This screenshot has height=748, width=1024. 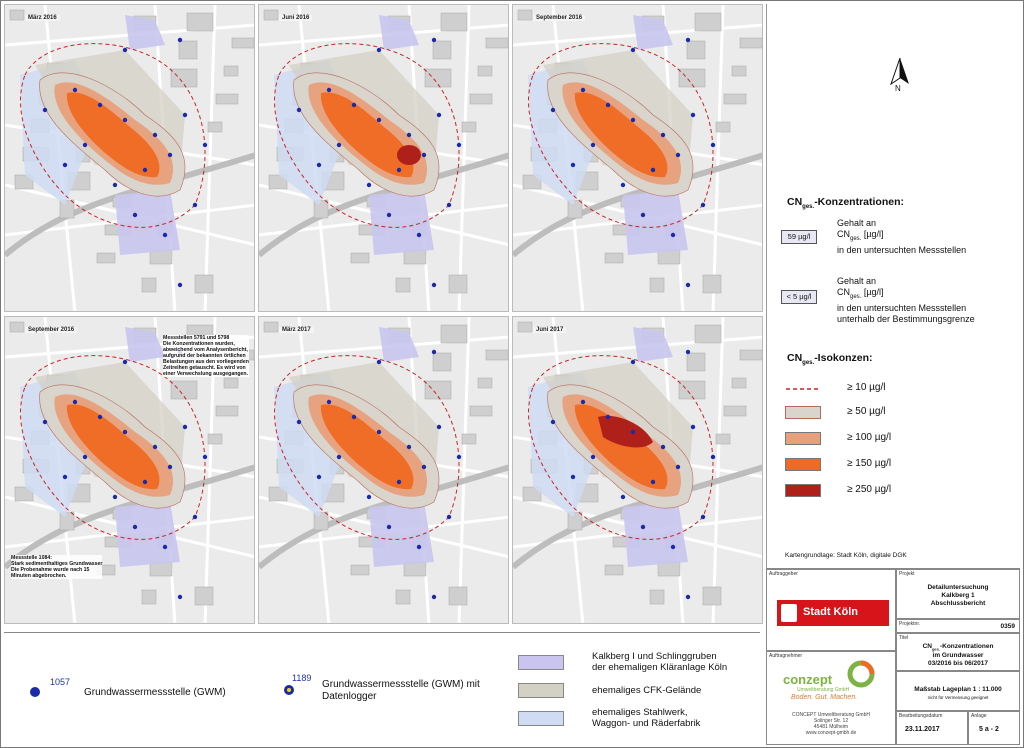 What do you see at coordinates (42, 18) in the screenshot?
I see `panel-title: März 2016` at bounding box center [42, 18].